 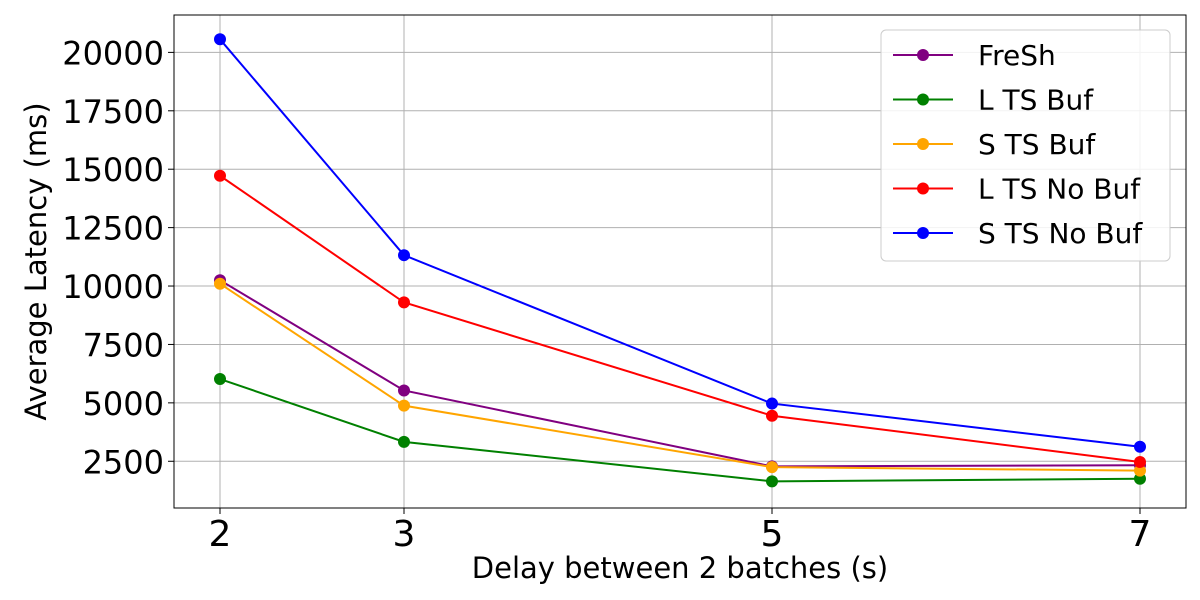 What do you see at coordinates (113, 170) in the screenshot?
I see `y-tick-label: 15000` at bounding box center [113, 170].